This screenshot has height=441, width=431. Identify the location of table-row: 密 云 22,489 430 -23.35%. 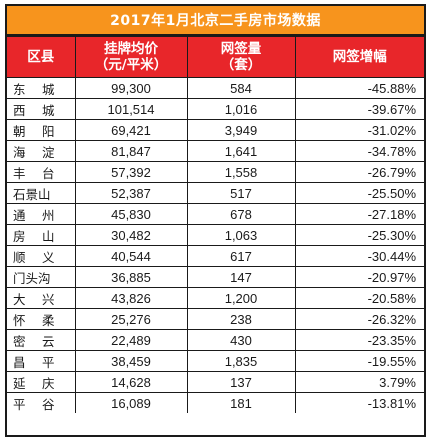
(215, 340).